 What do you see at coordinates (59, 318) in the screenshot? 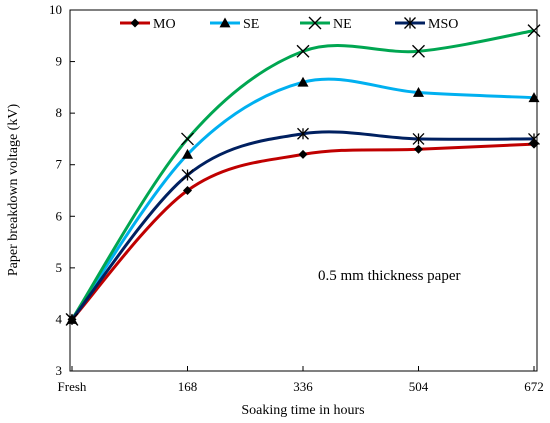
I see `y-tick-label: 4` at bounding box center [59, 318].